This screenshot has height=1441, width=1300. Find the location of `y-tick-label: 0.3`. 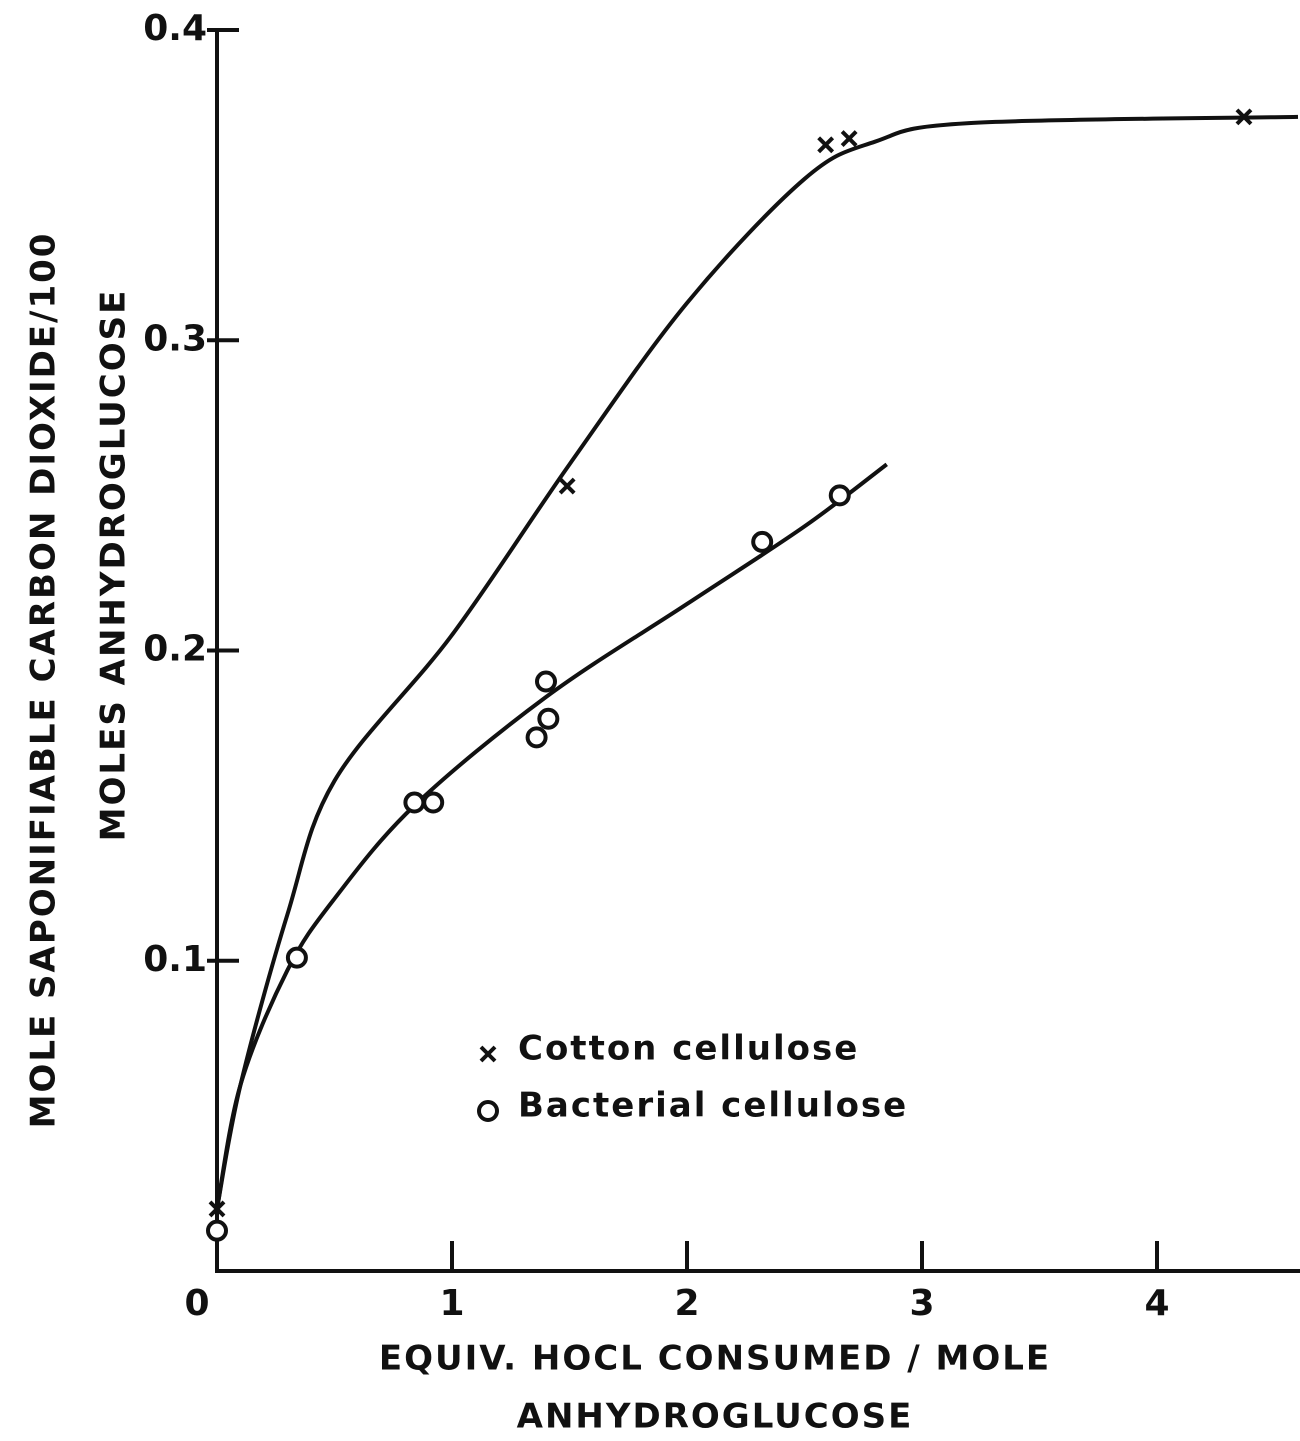

y-tick-label: 0.3 is located at coordinates (175, 338).